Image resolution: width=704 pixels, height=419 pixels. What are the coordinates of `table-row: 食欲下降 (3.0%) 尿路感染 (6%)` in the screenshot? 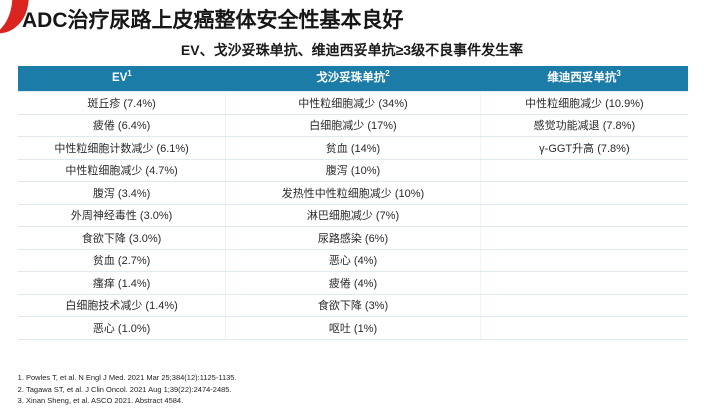 It's located at (353, 238).